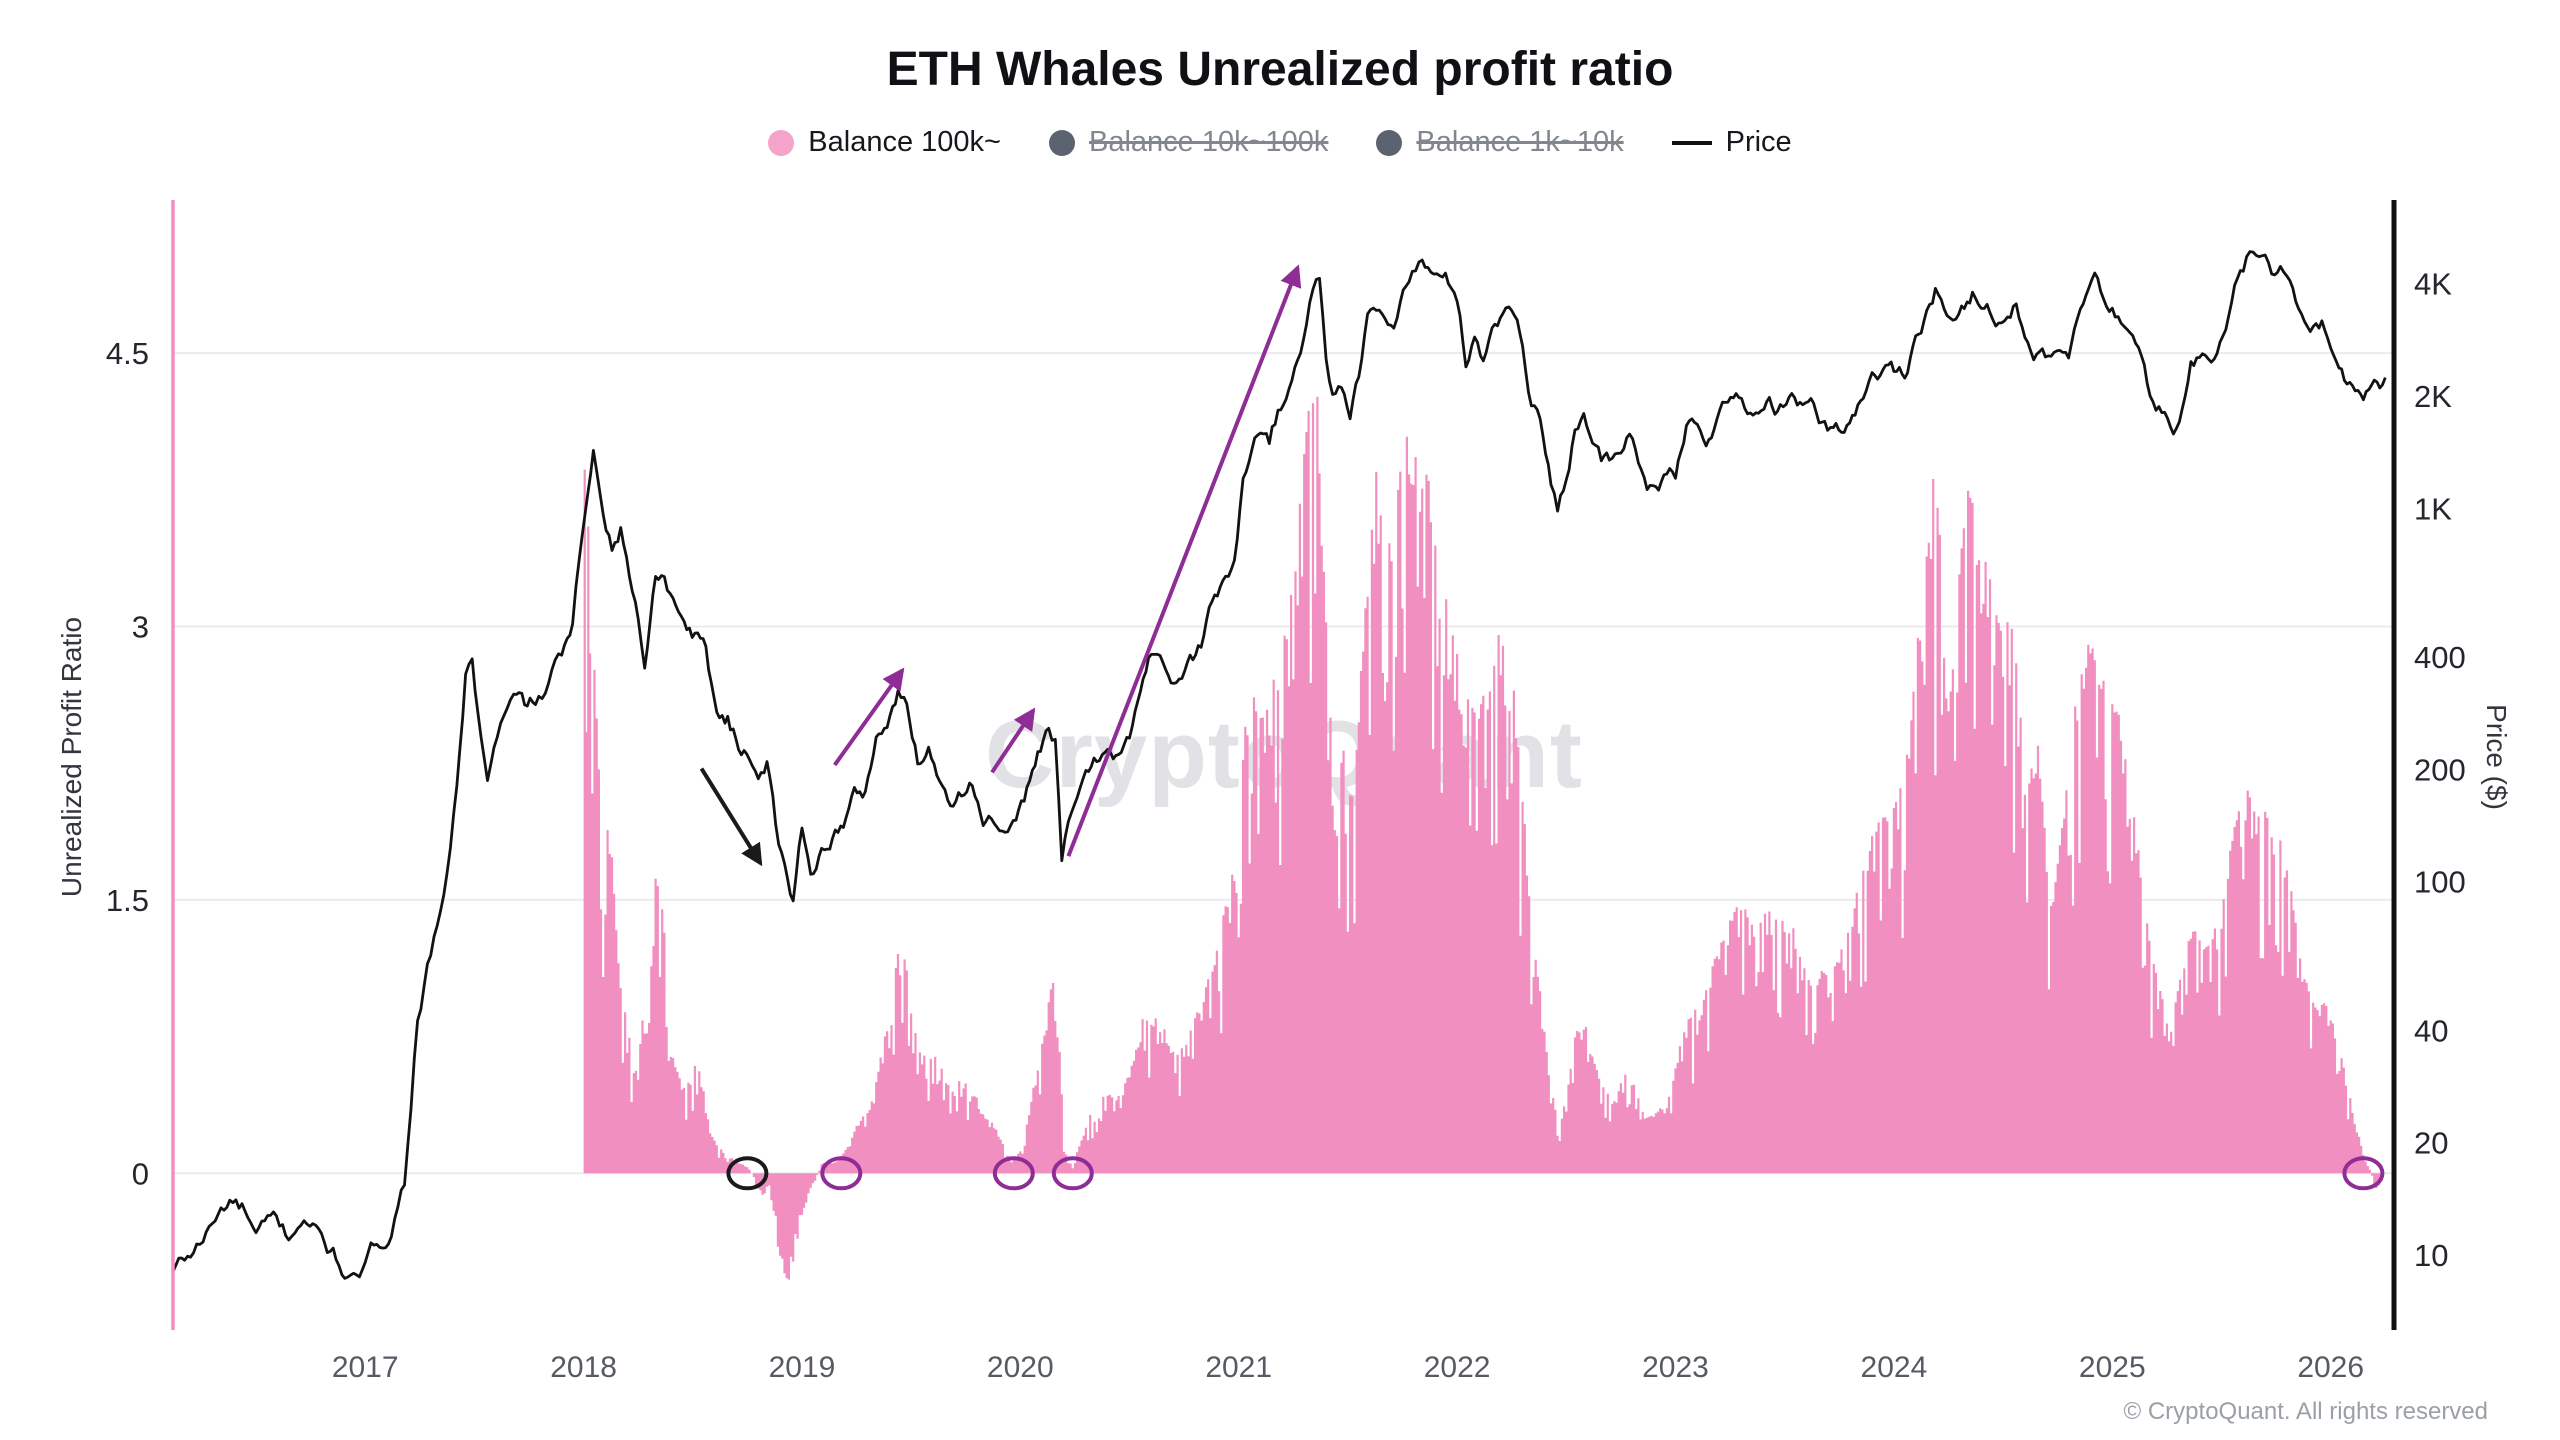  What do you see at coordinates (1208, 142) in the screenshot?
I see `legend-label: Balance 10k~100k` at bounding box center [1208, 142].